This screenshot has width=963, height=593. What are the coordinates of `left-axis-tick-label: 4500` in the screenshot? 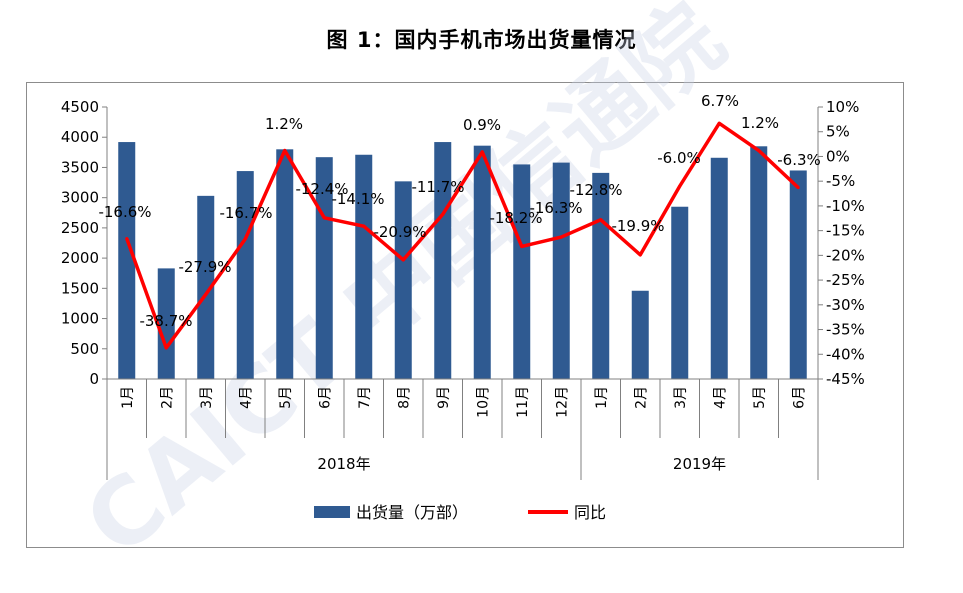 It's located at (80, 107).